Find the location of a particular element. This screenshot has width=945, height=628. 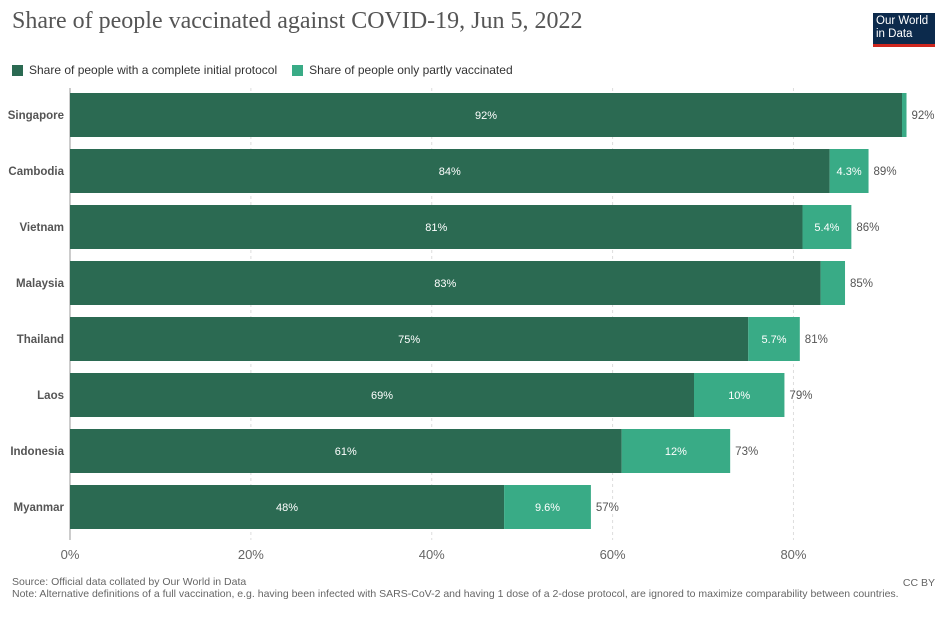

category-label: Indonesia is located at coordinates (37, 452).